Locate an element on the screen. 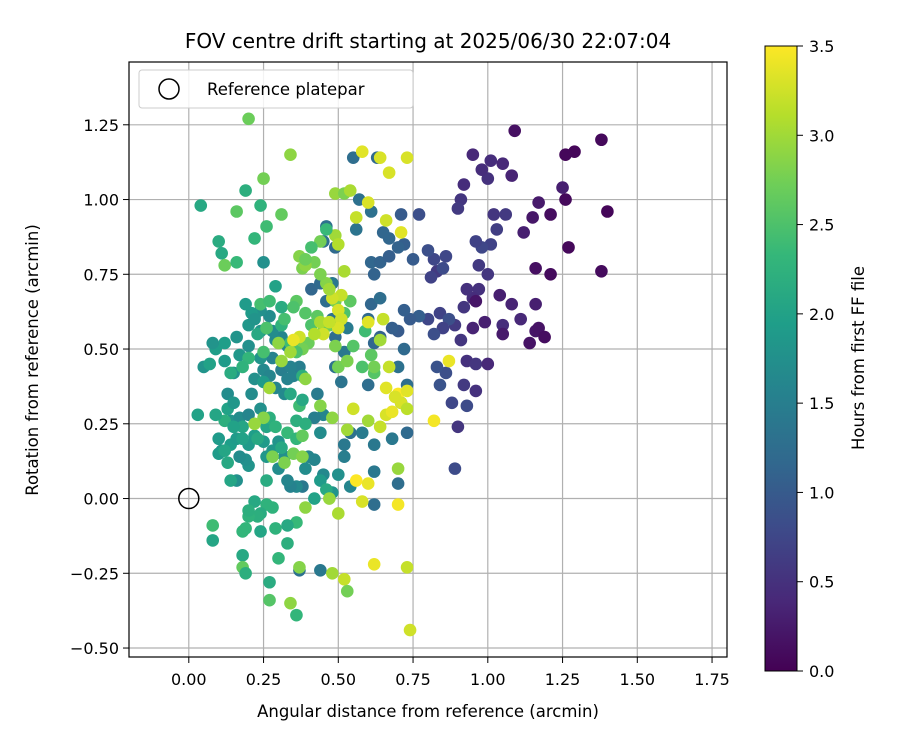 The height and width of the screenshot is (750, 900). x-tick-label: 1.00 is located at coordinates (488, 679).